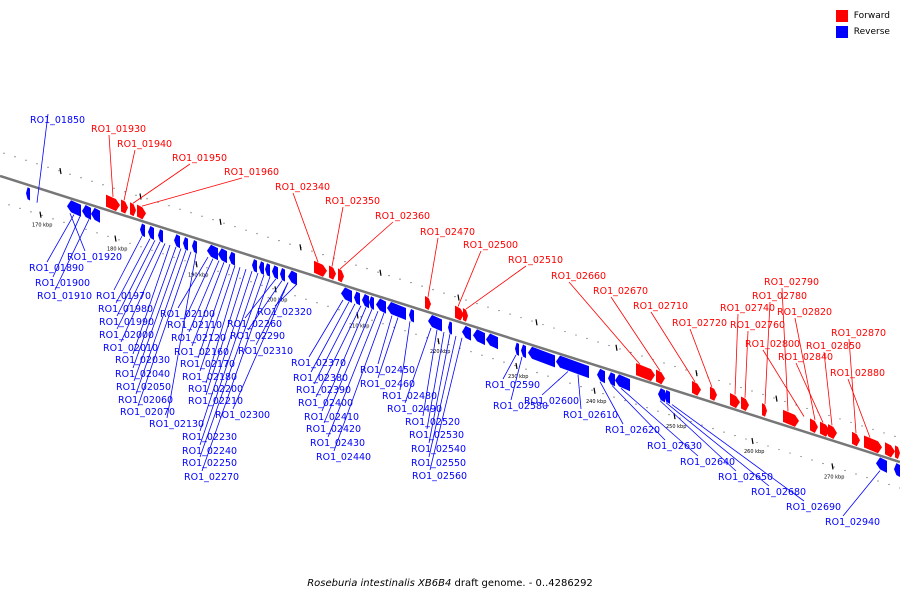 This screenshot has height=600, width=900. I want to click on legend: Forward Reverse, so click(862, 24).